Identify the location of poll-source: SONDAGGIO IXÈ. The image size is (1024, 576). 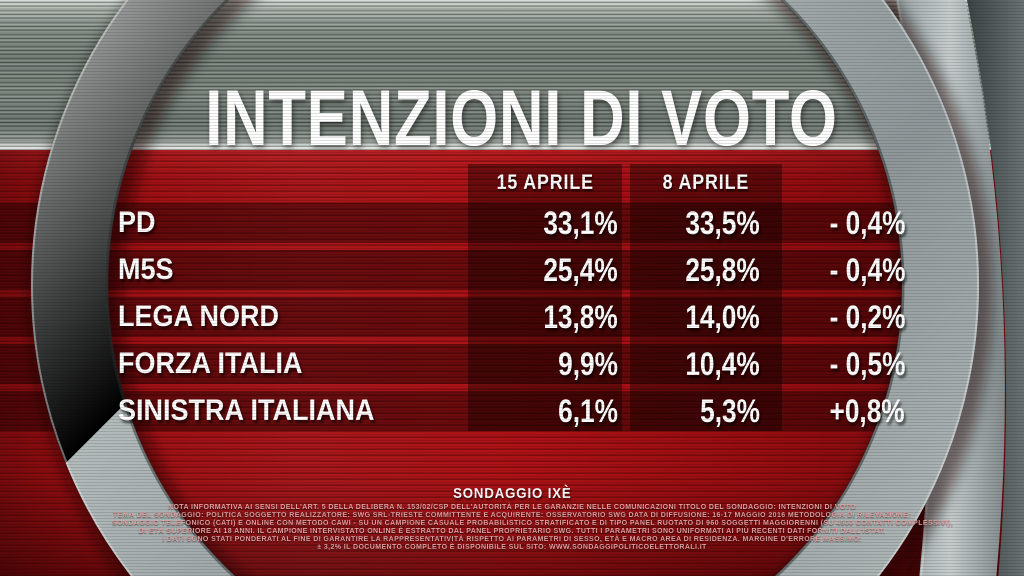
(512, 493).